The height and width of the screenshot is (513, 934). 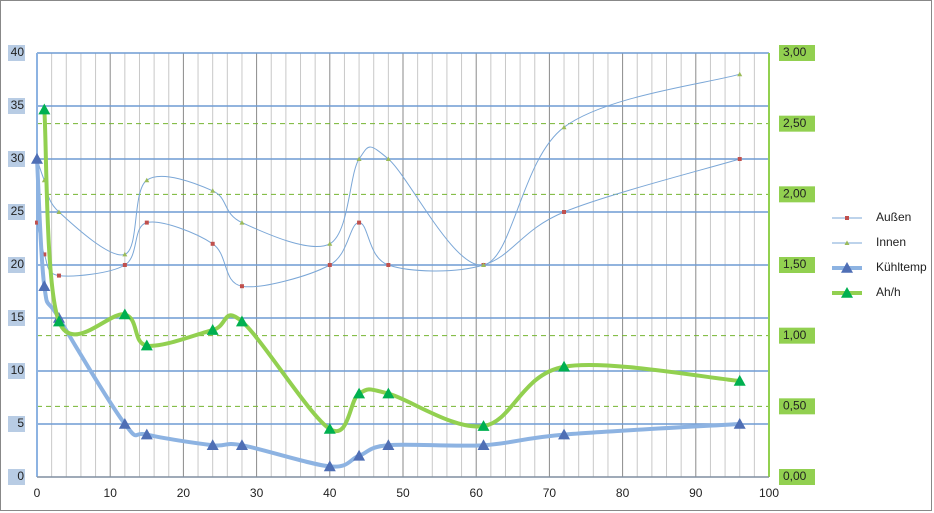 I want to click on y2-tick-label: 2,00, so click(x=795, y=194).